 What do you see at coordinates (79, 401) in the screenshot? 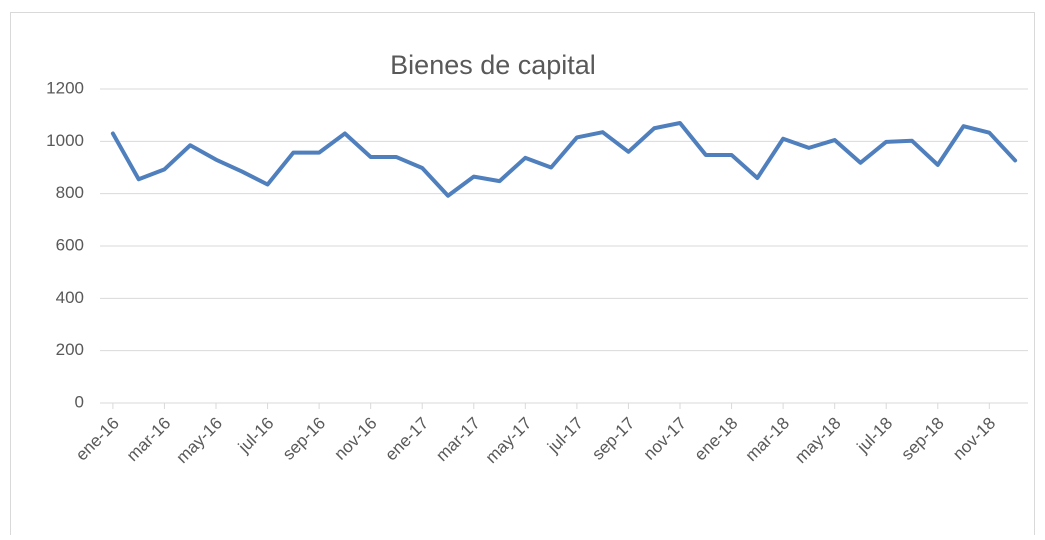
I see `y-tick-label: 0` at bounding box center [79, 401].